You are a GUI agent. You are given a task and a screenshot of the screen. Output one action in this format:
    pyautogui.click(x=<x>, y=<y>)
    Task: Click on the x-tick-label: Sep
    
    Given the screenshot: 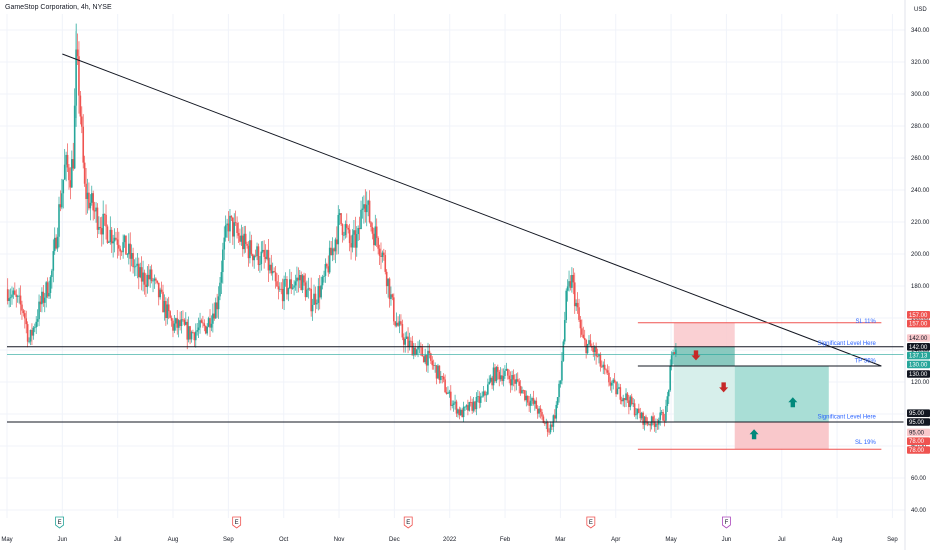 What is the action you would take?
    pyautogui.click(x=892, y=540)
    